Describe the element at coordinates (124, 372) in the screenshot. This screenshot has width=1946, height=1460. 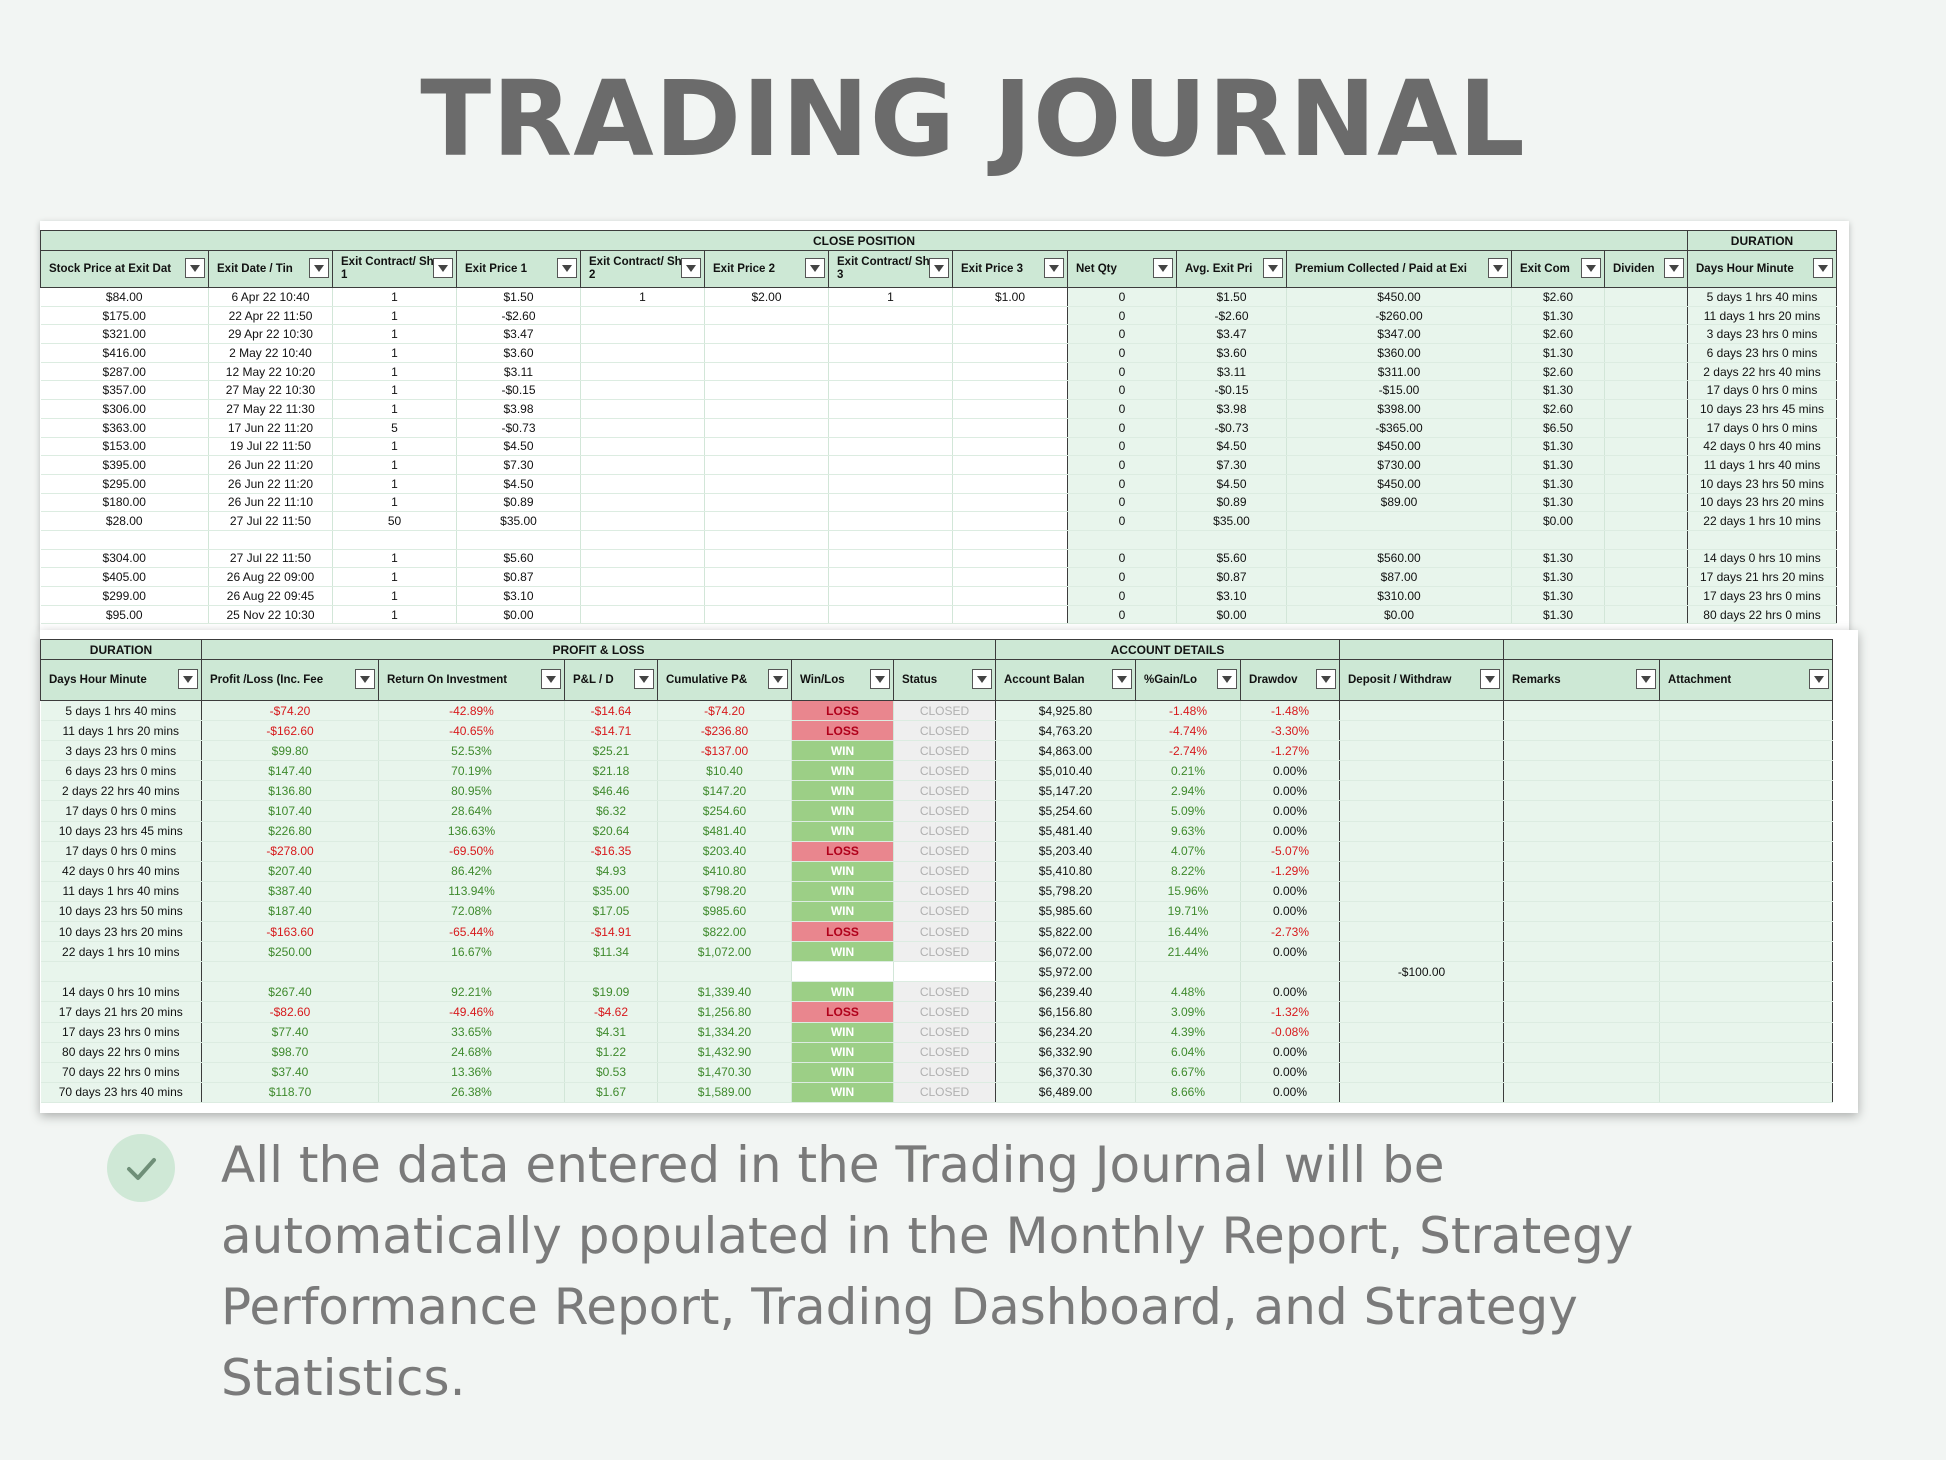
I see `cell: $287.00` at that location.